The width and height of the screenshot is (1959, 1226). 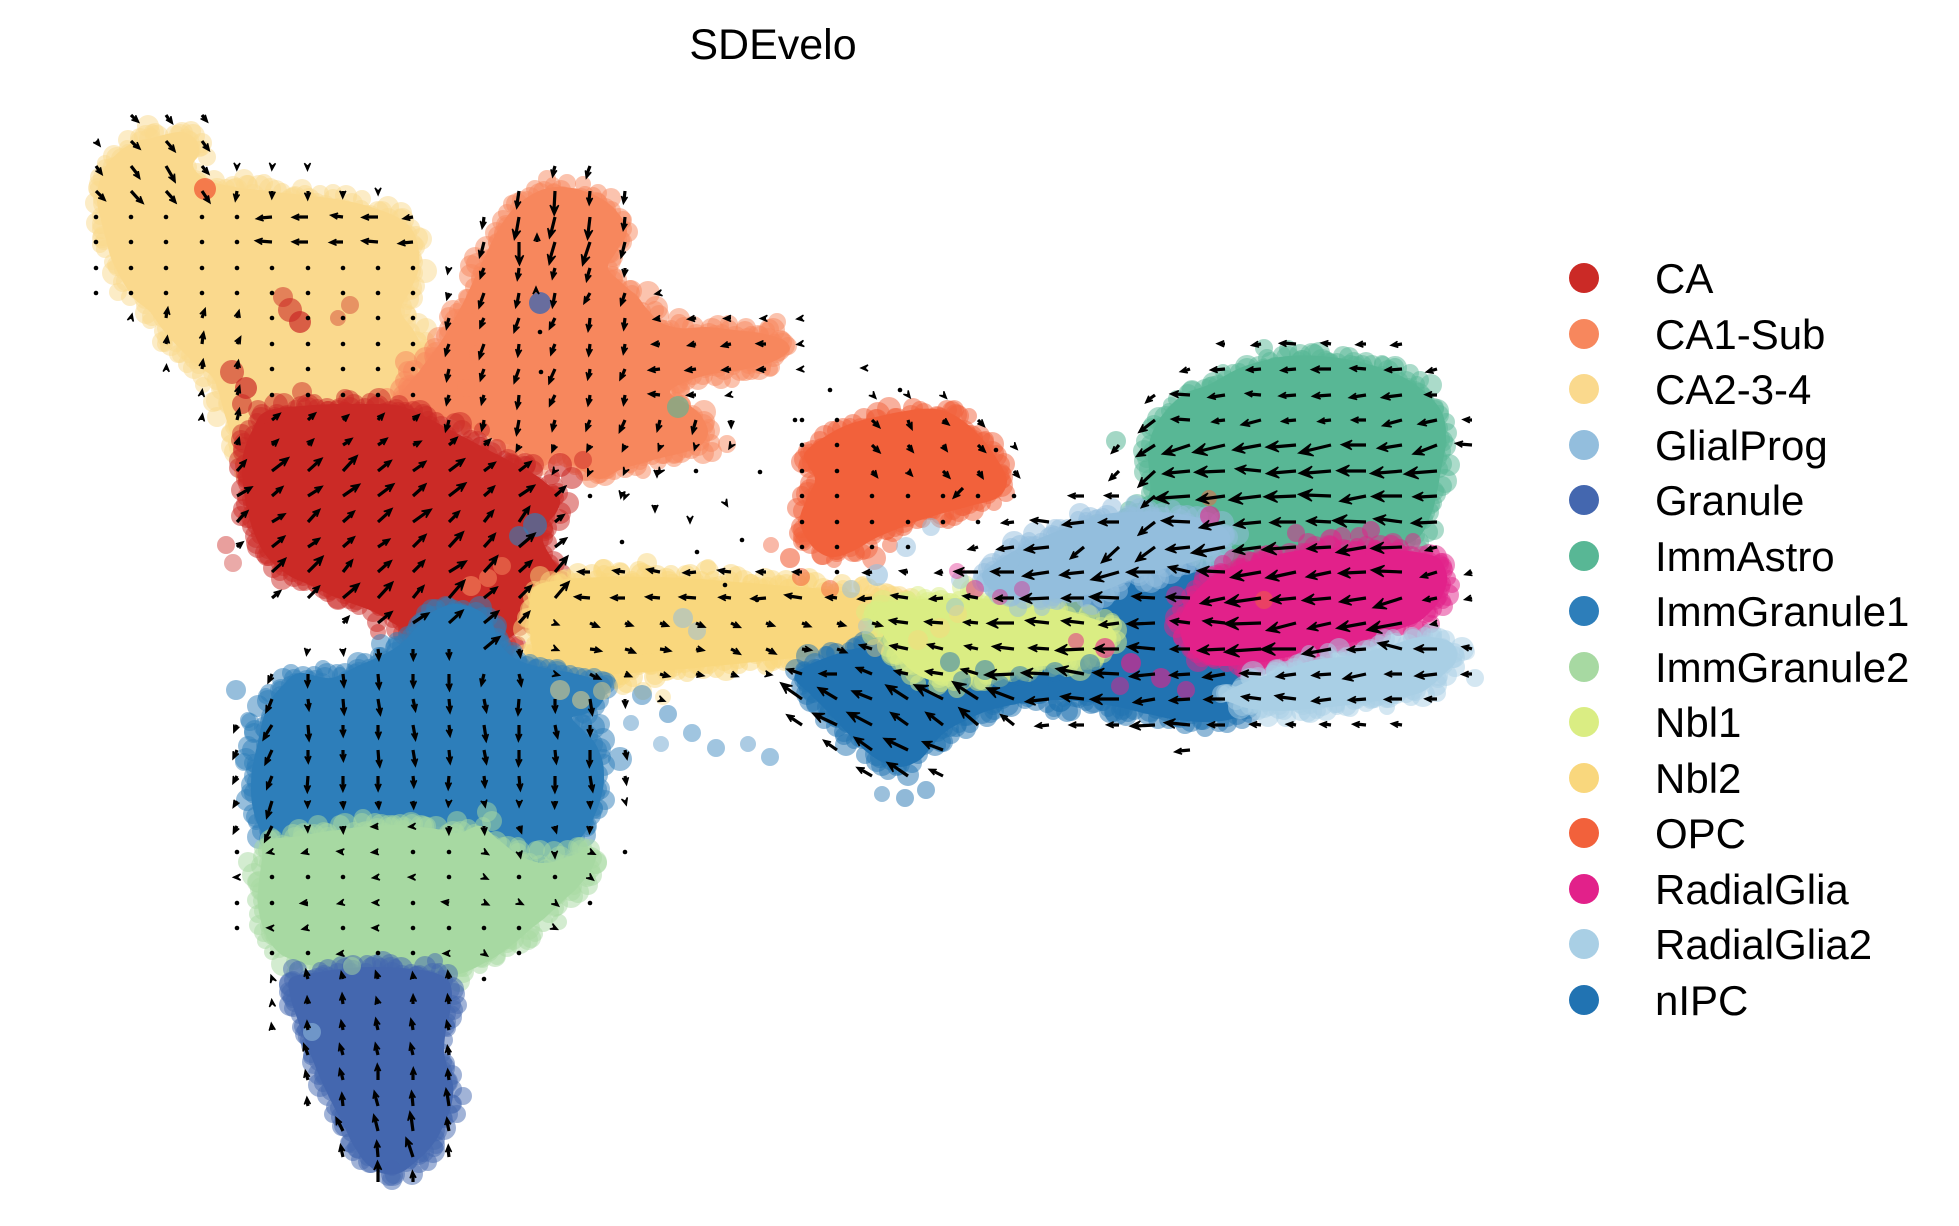 What do you see at coordinates (1782, 667) in the screenshot?
I see `svg-text: ImmGranule2` at bounding box center [1782, 667].